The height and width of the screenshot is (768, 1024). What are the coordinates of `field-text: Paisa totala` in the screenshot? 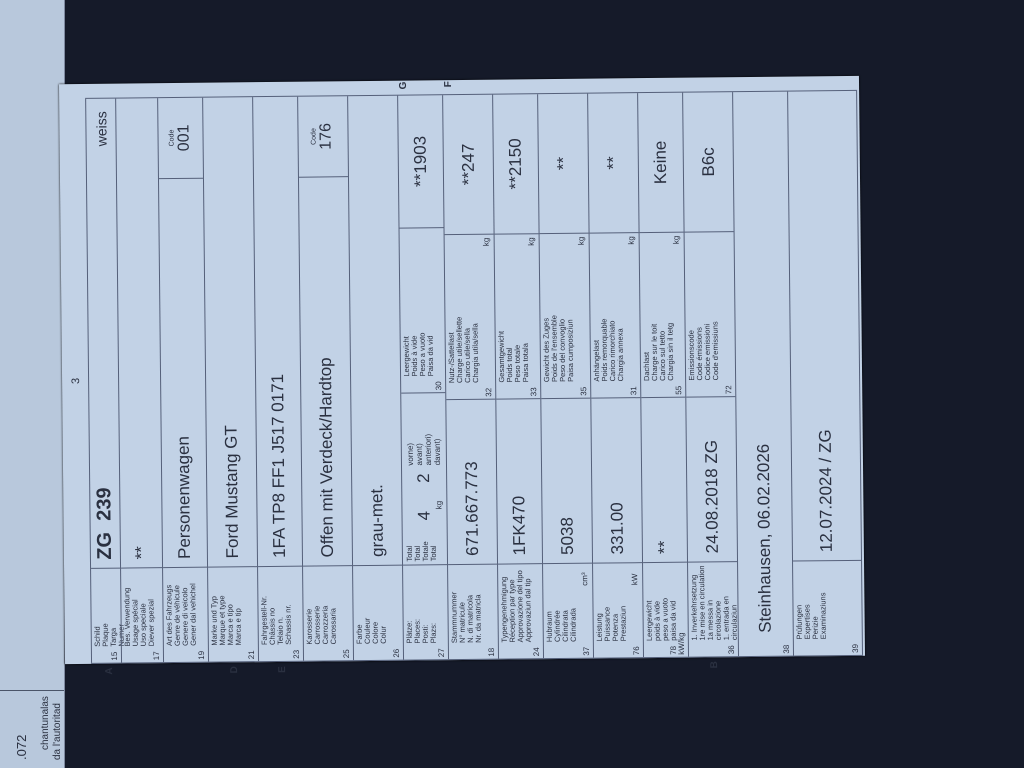 It's located at (525, 363).